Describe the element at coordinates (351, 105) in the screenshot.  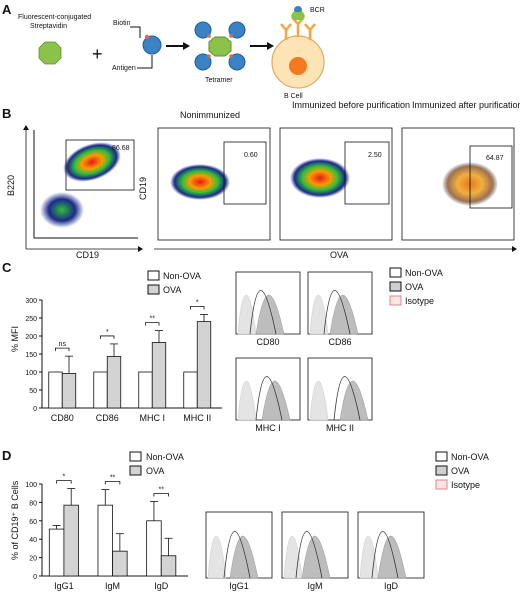
I see `title-immunized-before: Immunized before purification` at that location.